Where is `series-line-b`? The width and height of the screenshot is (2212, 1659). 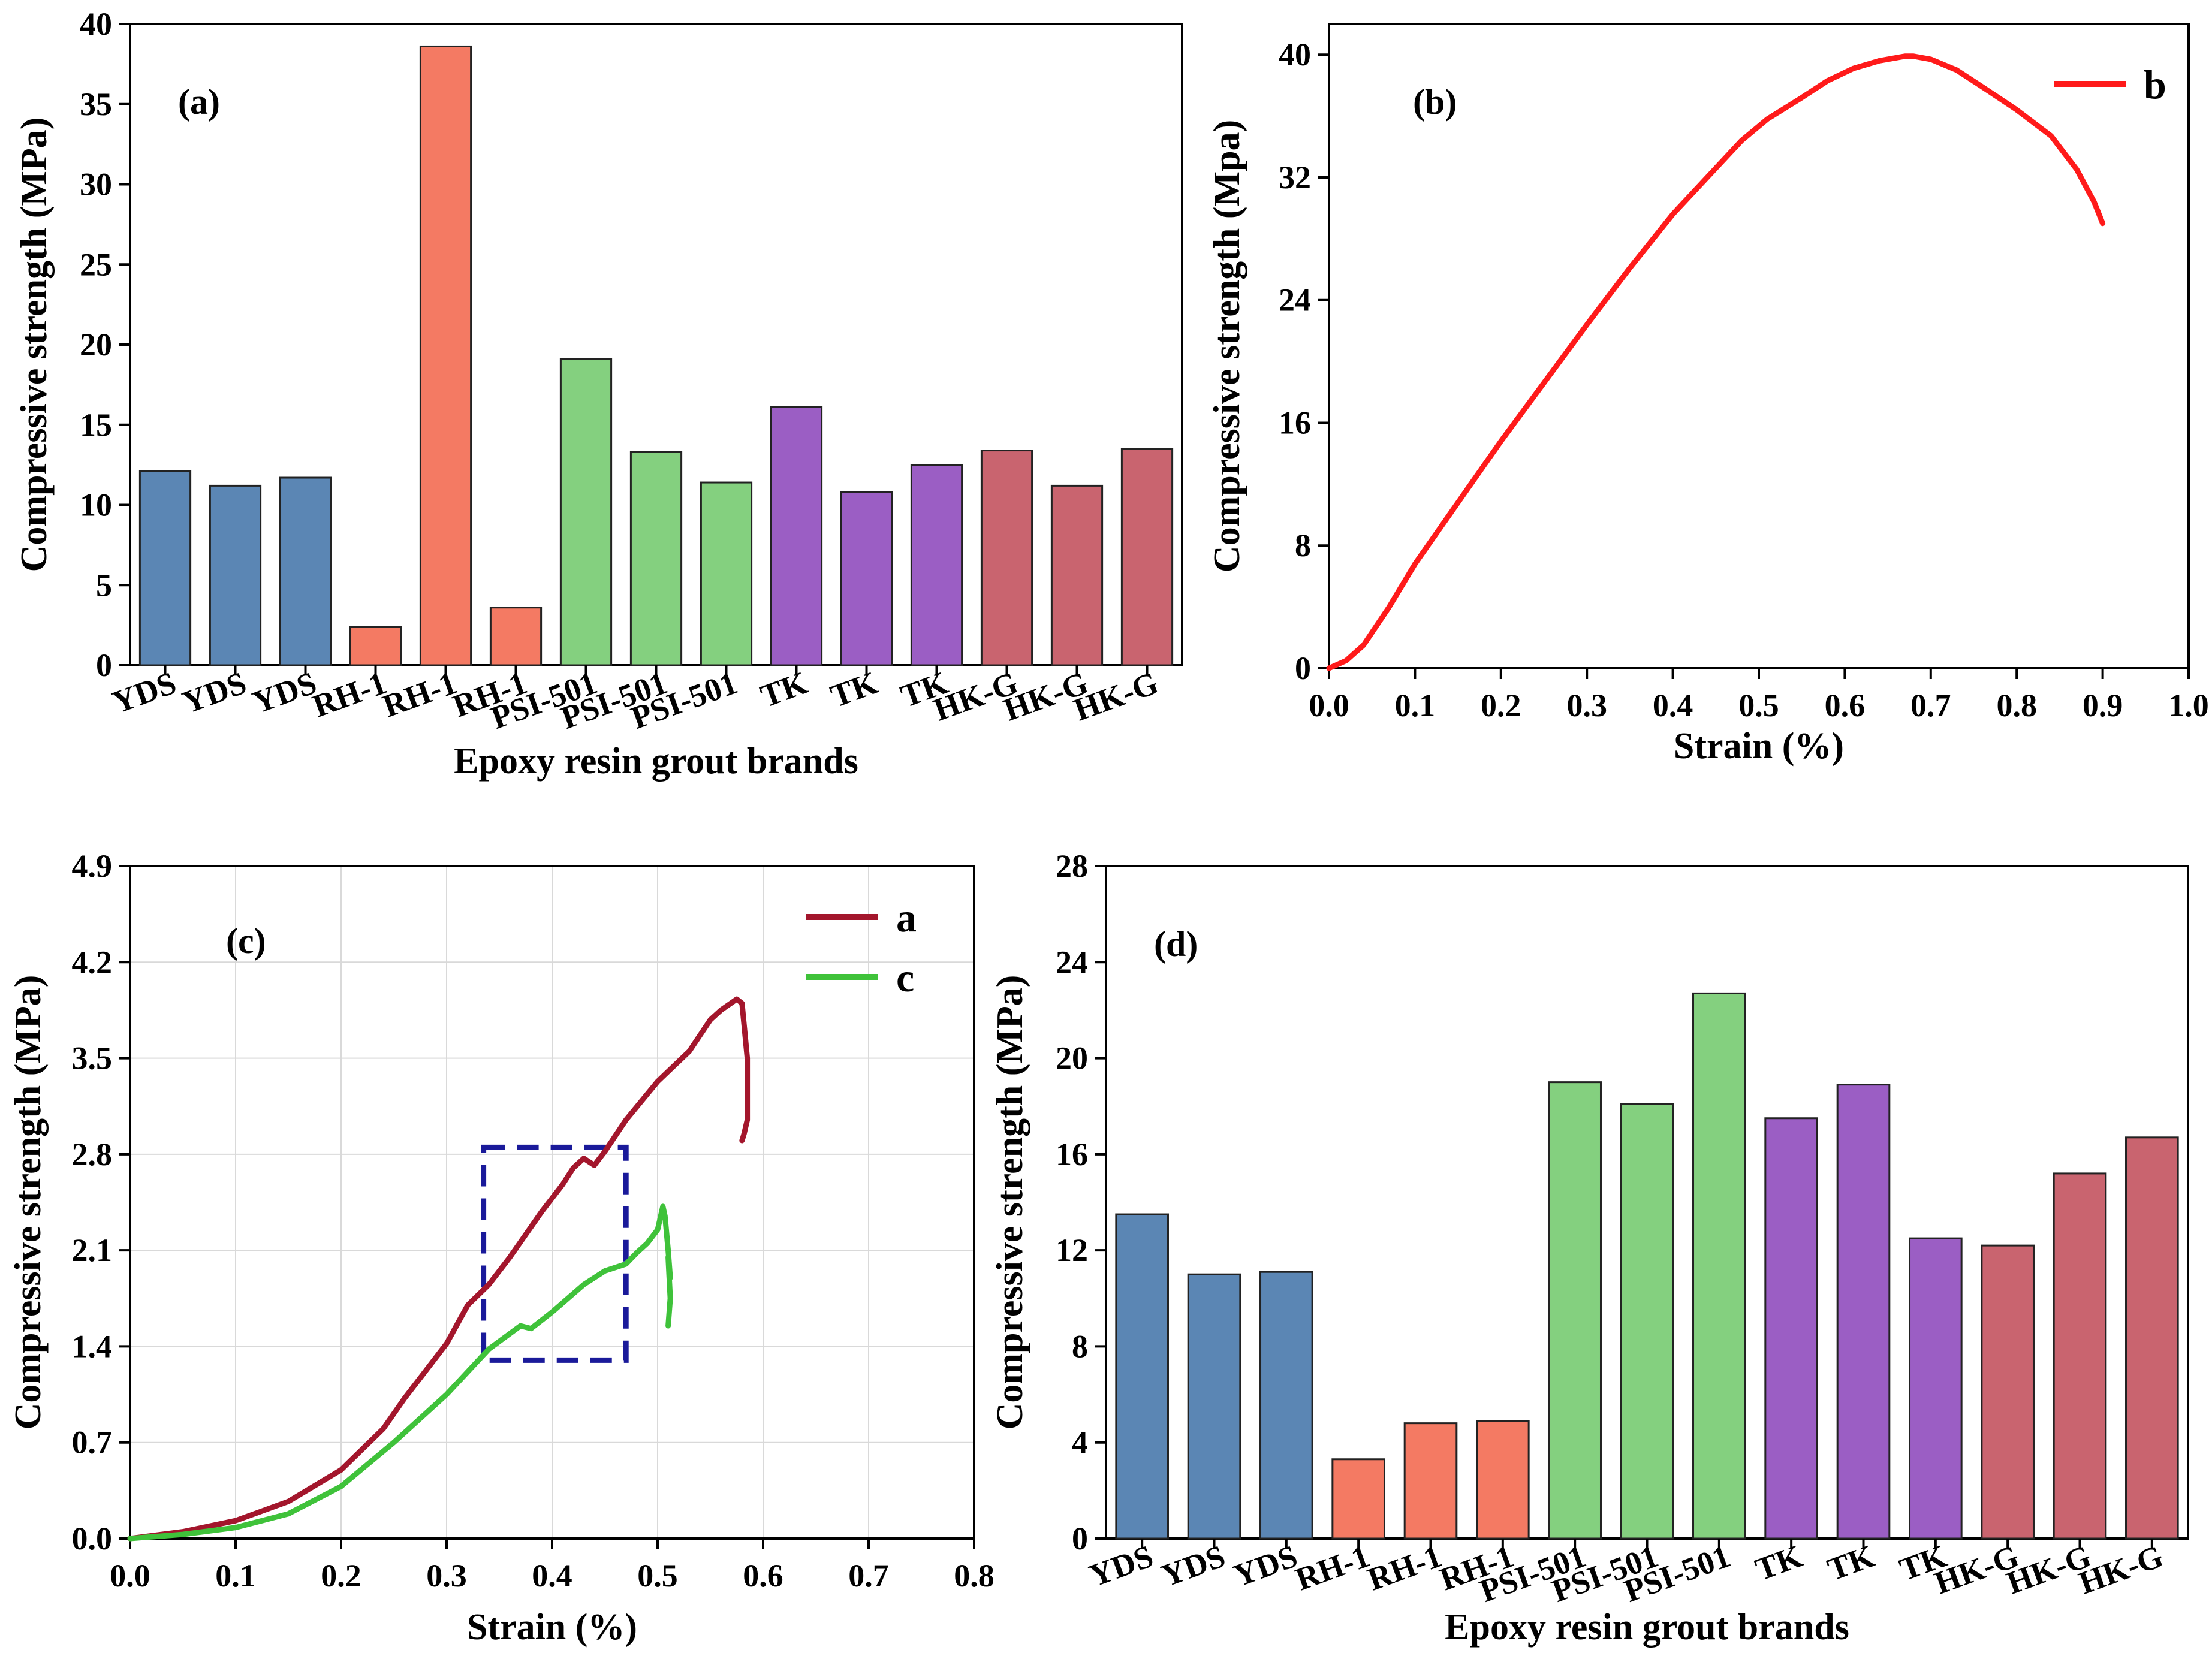 series-line-b is located at coordinates (1716, 362).